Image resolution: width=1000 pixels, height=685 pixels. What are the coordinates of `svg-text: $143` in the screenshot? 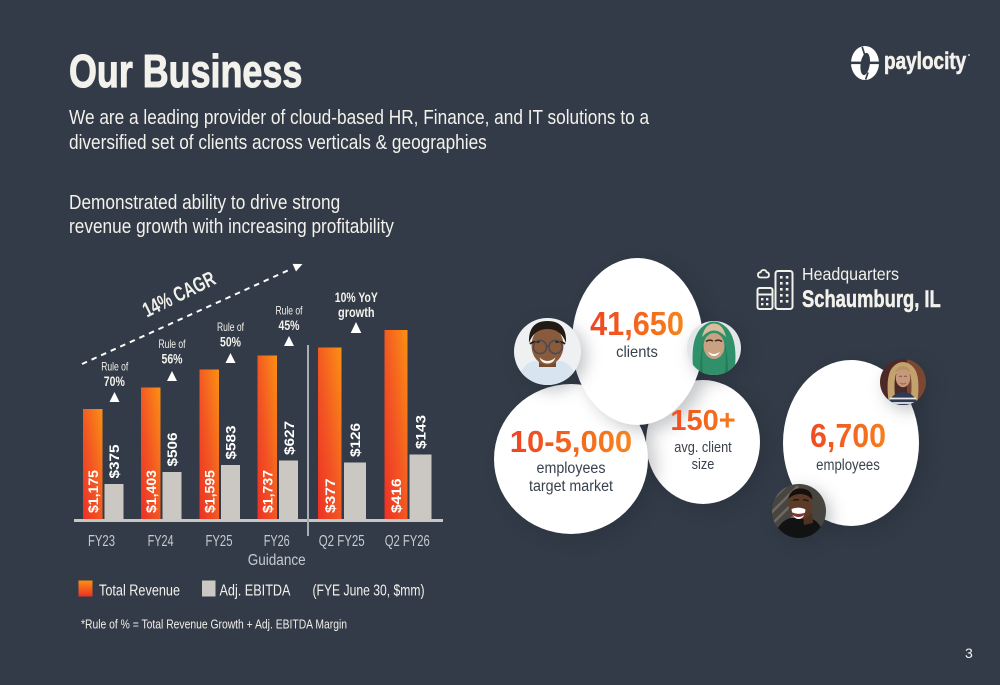 It's located at (421, 432).